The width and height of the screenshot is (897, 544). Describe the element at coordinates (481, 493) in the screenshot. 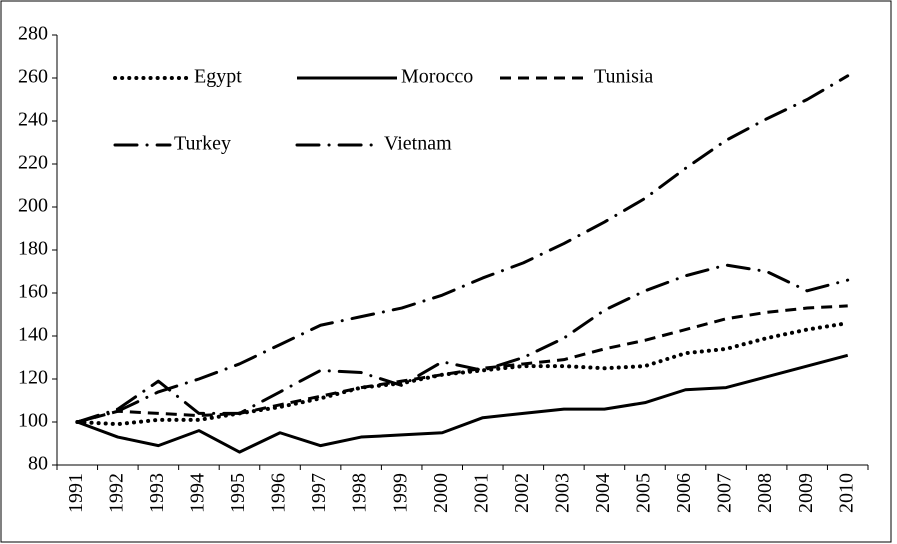

I see `x-tick-label: 2001` at that location.